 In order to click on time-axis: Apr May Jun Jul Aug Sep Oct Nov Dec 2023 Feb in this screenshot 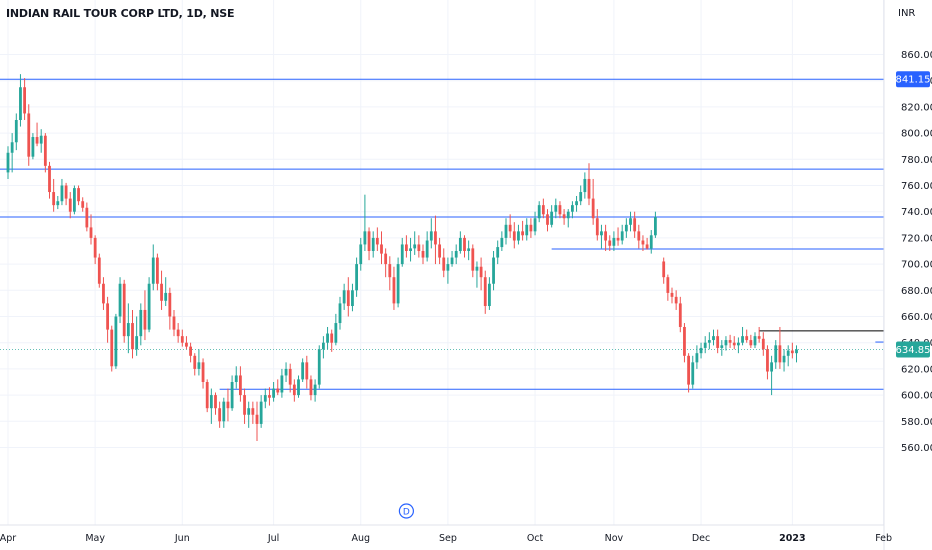, I will do `click(446, 538)`.